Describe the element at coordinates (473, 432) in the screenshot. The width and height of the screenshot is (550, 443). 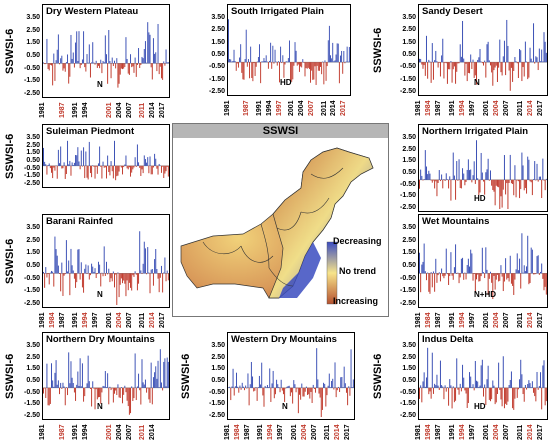
I see `x-tick-label: 1997` at that location.